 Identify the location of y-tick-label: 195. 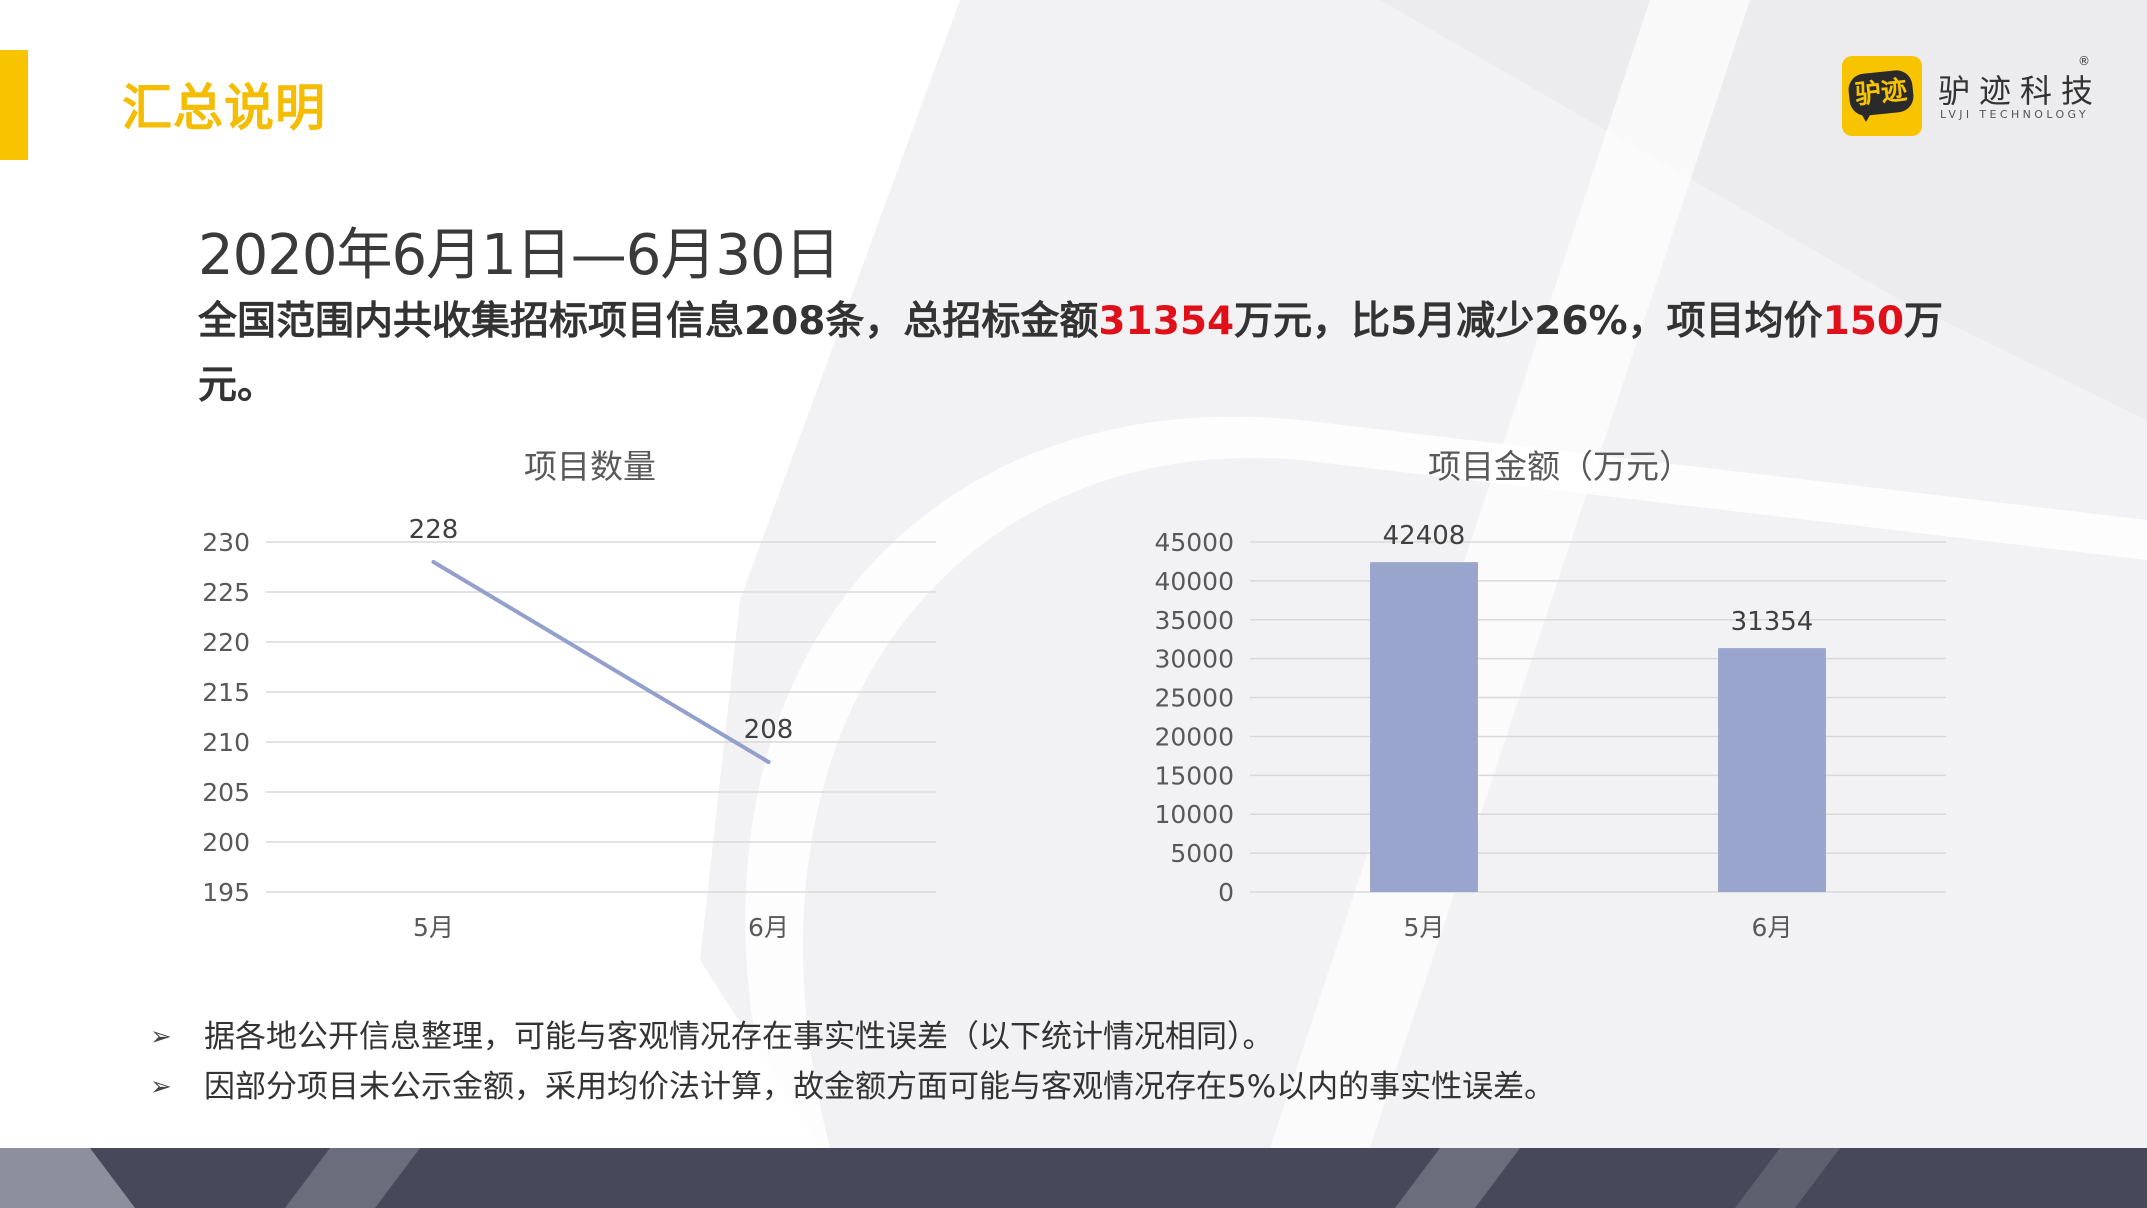
(226, 892).